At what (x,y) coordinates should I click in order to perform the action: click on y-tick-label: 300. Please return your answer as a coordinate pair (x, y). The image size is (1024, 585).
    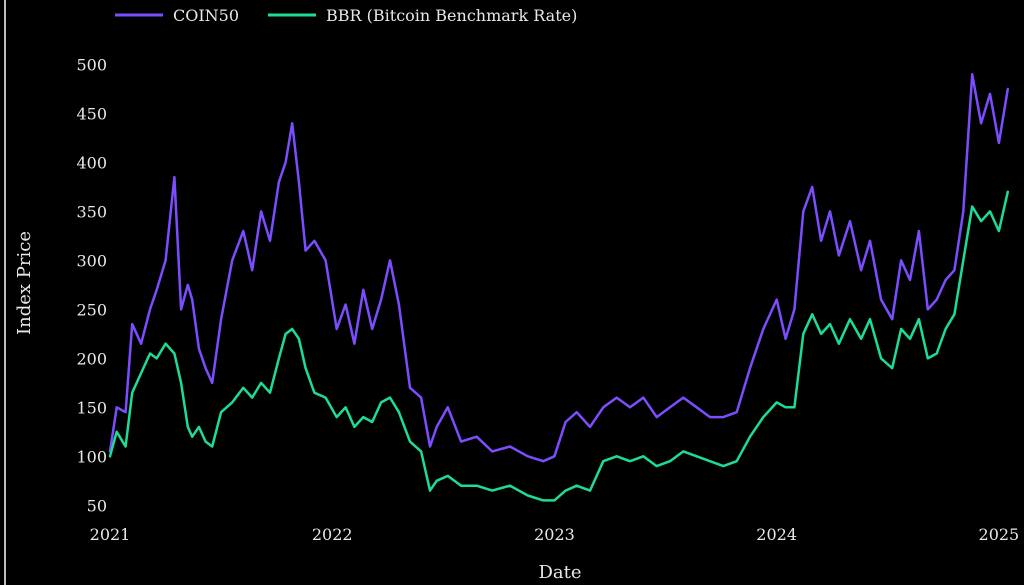
    Looking at the image, I should click on (91, 260).